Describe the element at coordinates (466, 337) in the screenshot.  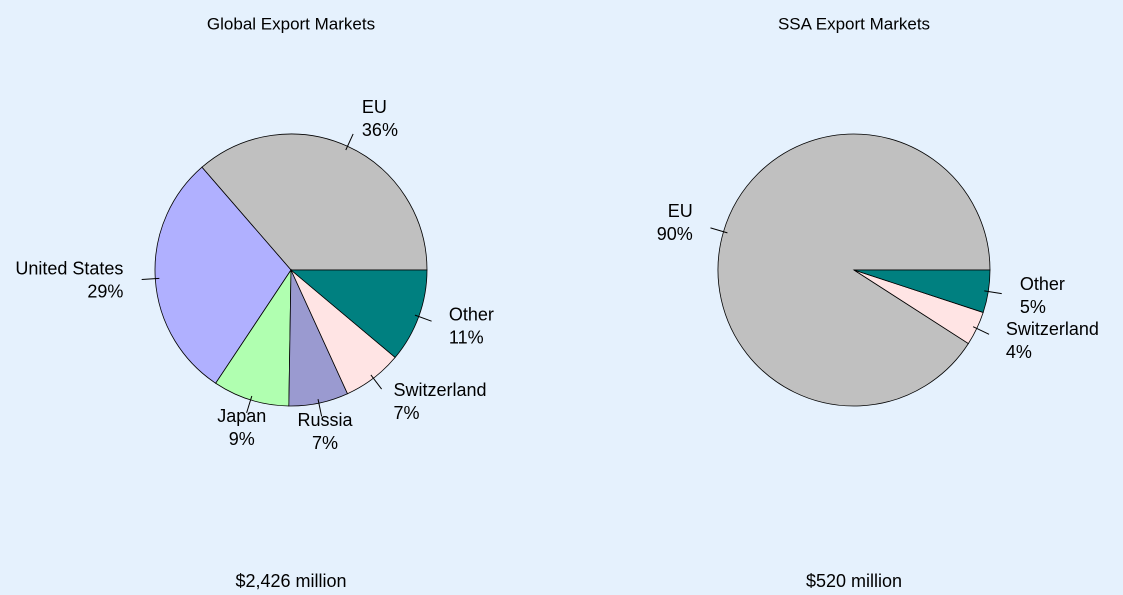
I see `slice-value-label: 11%` at that location.